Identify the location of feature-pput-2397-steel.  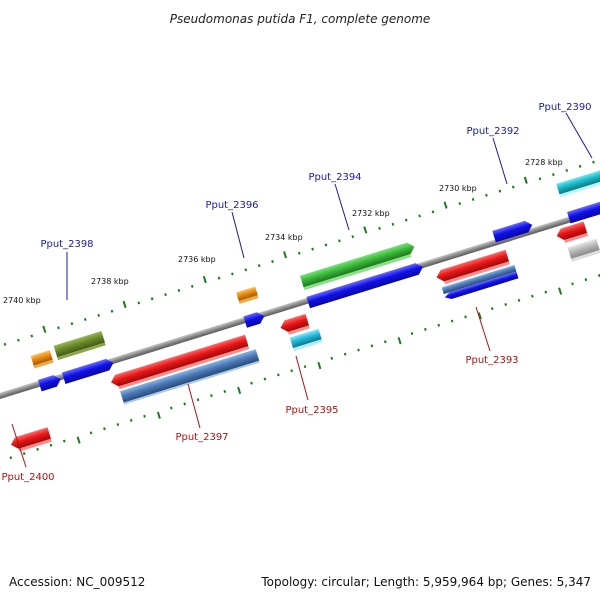
(190, 377).